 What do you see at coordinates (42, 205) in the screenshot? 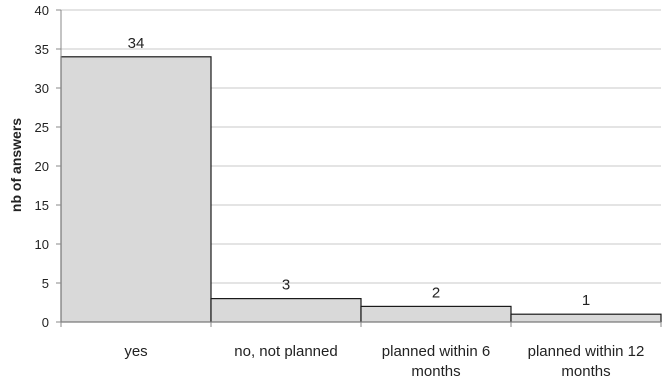
I see `y-tick-label: 15` at bounding box center [42, 205].